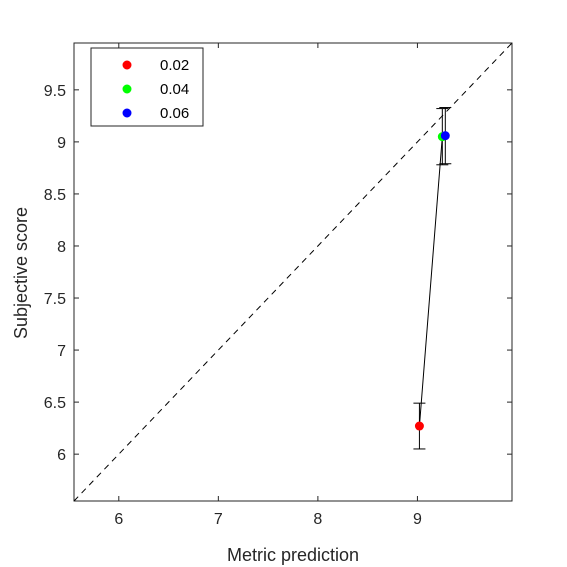  What do you see at coordinates (61, 247) in the screenshot?
I see `y-tick-label: 8` at bounding box center [61, 247].